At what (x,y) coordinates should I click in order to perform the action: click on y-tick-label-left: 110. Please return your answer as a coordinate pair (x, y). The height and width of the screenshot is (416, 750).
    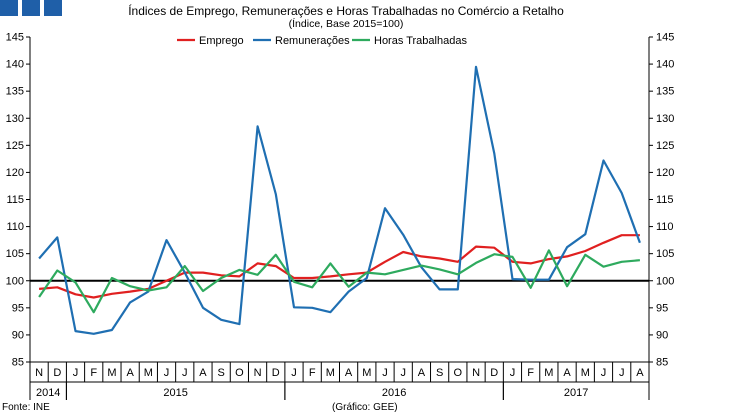
    Looking at the image, I should click on (15, 227).